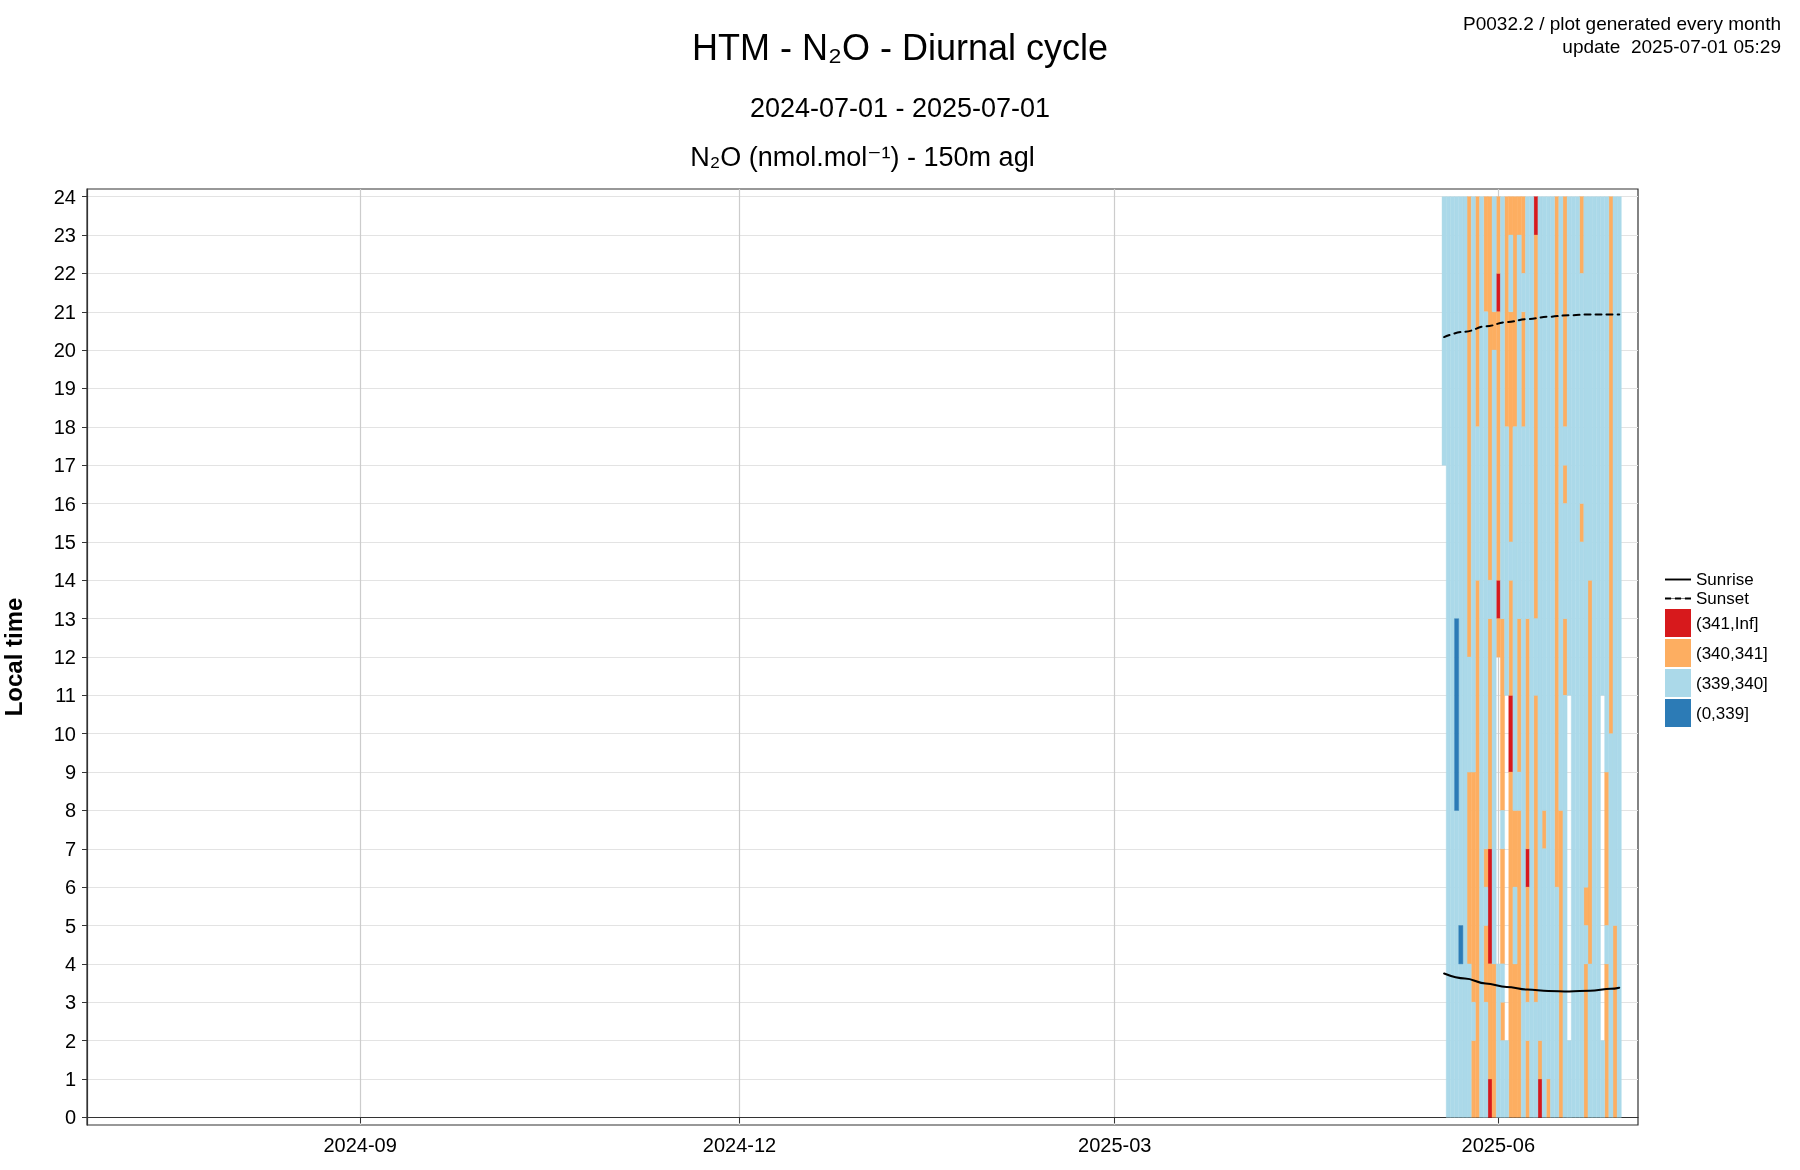 Image resolution: width=1800 pixels, height=1170 pixels. I want to click on y-tick-label: 6, so click(70, 887).